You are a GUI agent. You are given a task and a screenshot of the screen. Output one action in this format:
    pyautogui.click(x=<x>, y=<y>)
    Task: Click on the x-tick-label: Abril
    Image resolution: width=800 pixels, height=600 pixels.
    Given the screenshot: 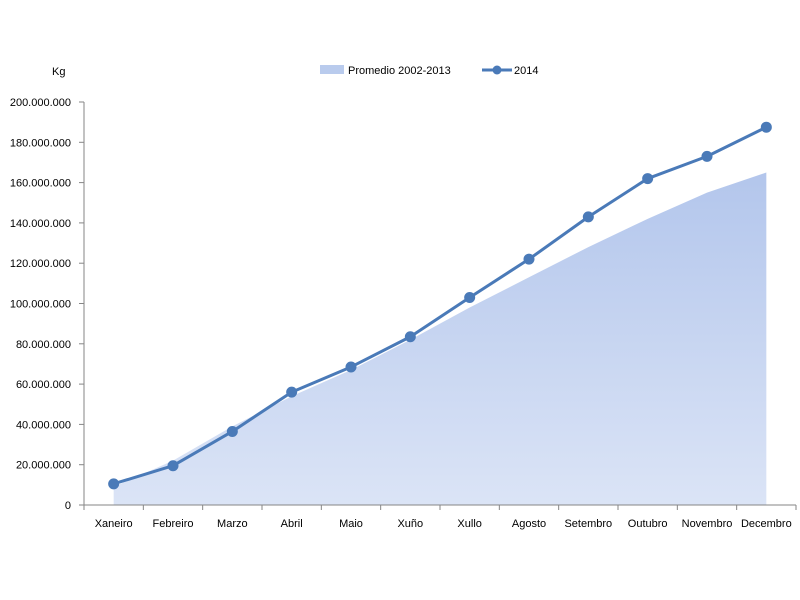 What is the action you would take?
    pyautogui.click(x=292, y=524)
    